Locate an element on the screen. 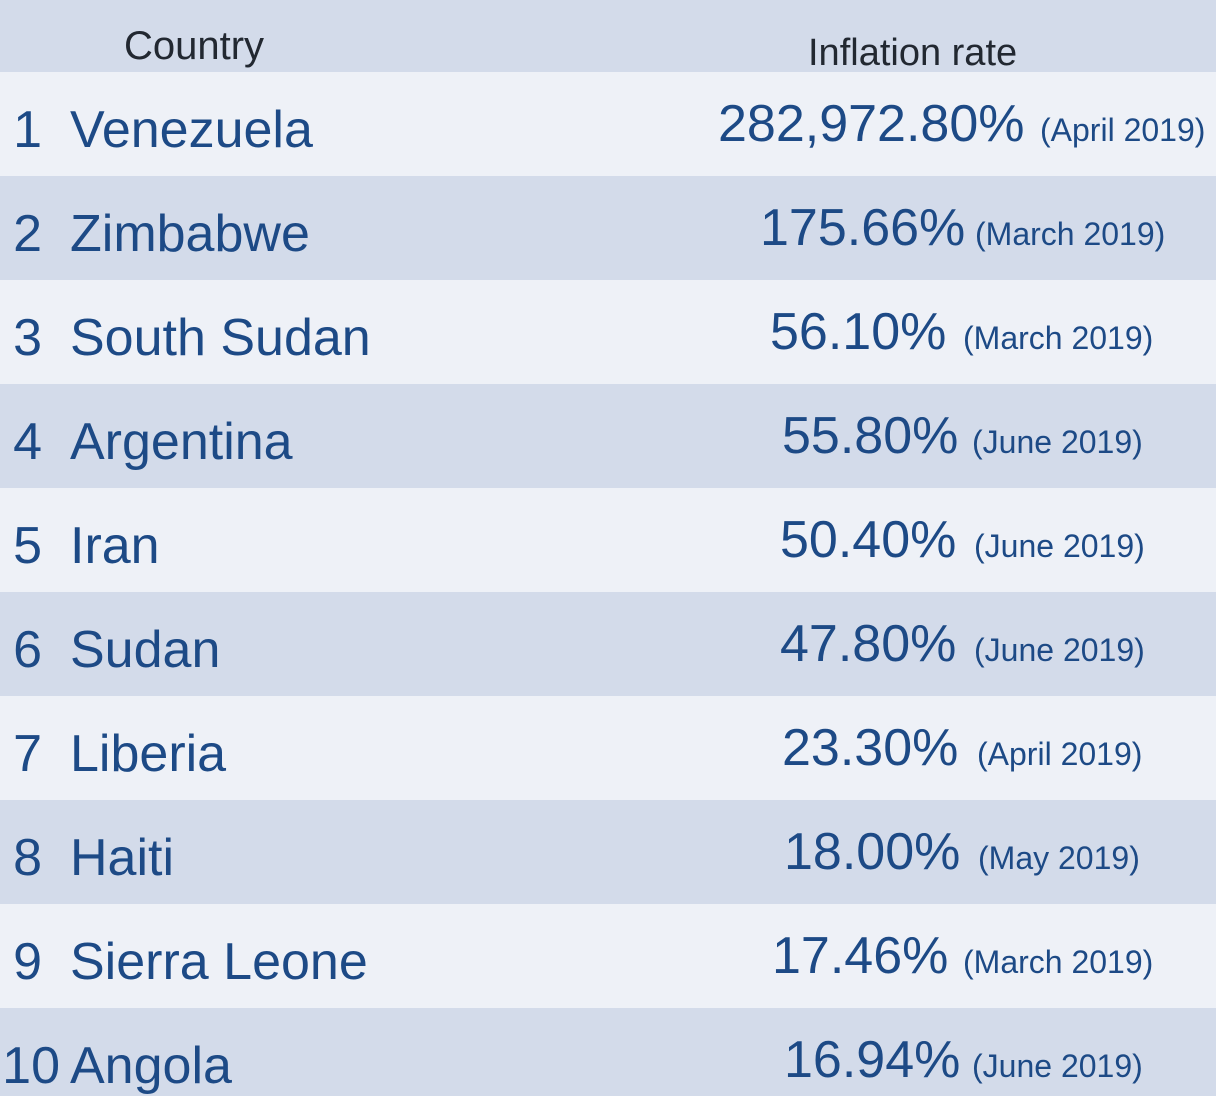 The width and height of the screenshot is (1216, 1096). row-rank: 9 is located at coordinates (27, 962).